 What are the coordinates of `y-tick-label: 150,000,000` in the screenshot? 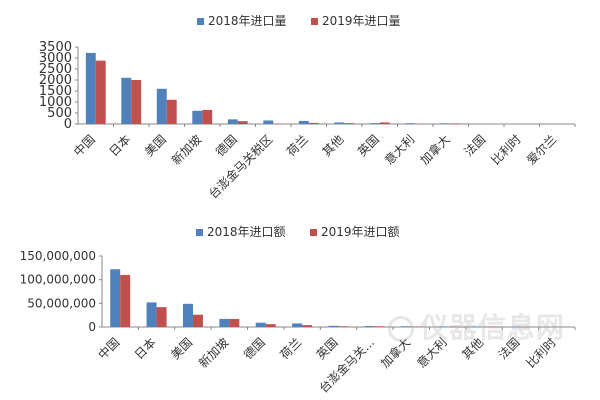 It's located at (58, 256).